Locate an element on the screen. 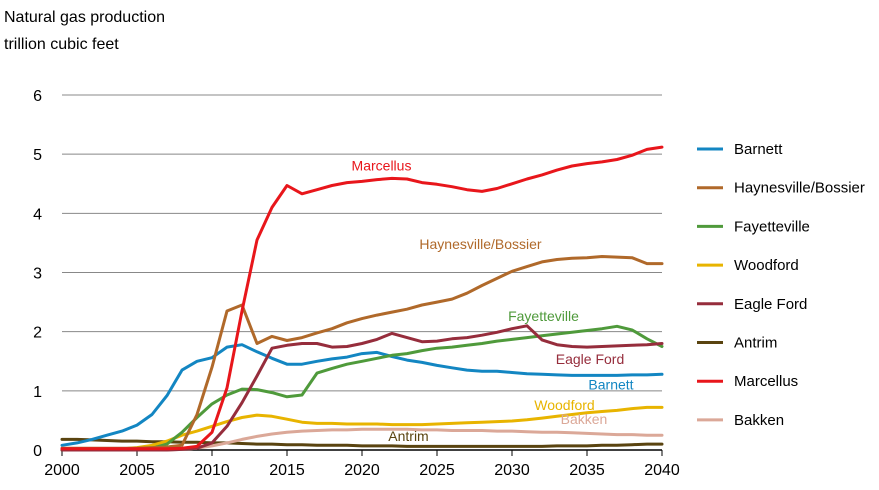  y-tick-label: 6 is located at coordinates (37, 96).